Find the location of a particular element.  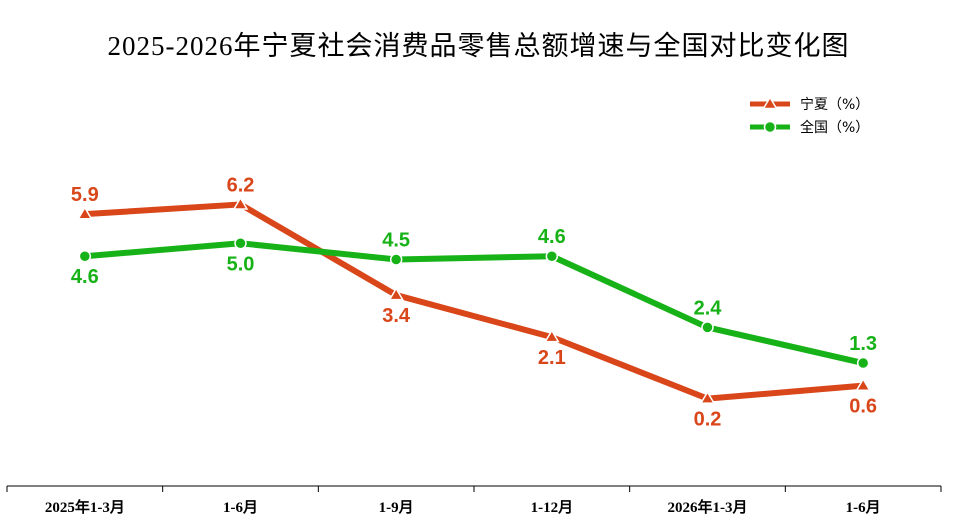

x-axis: 2025年1-3月 1-6月 1-9月 1-12月 2026年1-3月 1-6月 is located at coordinates (474, 500).